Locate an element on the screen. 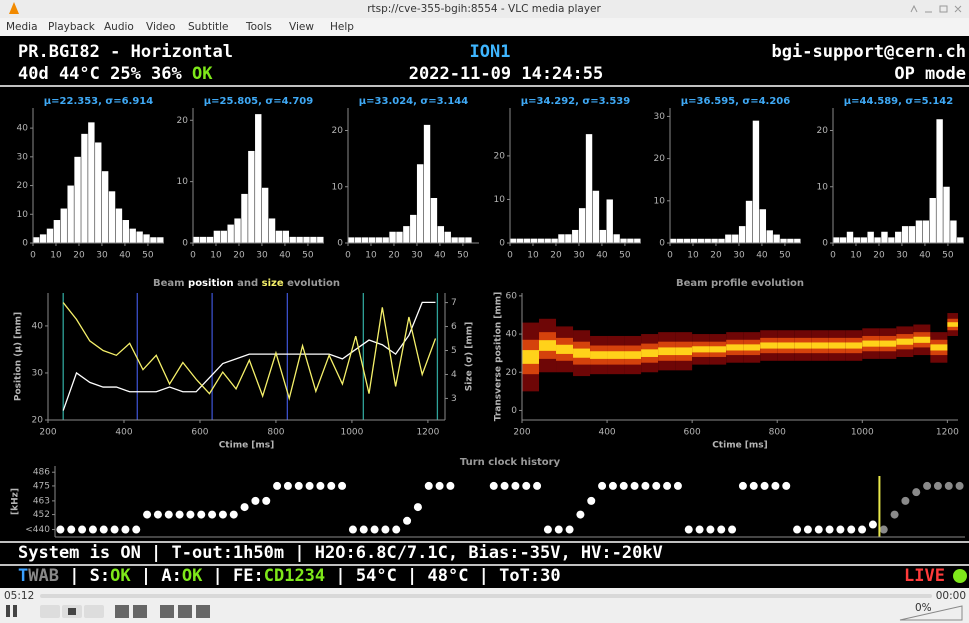  extended-button is located at coordinates (140, 611).